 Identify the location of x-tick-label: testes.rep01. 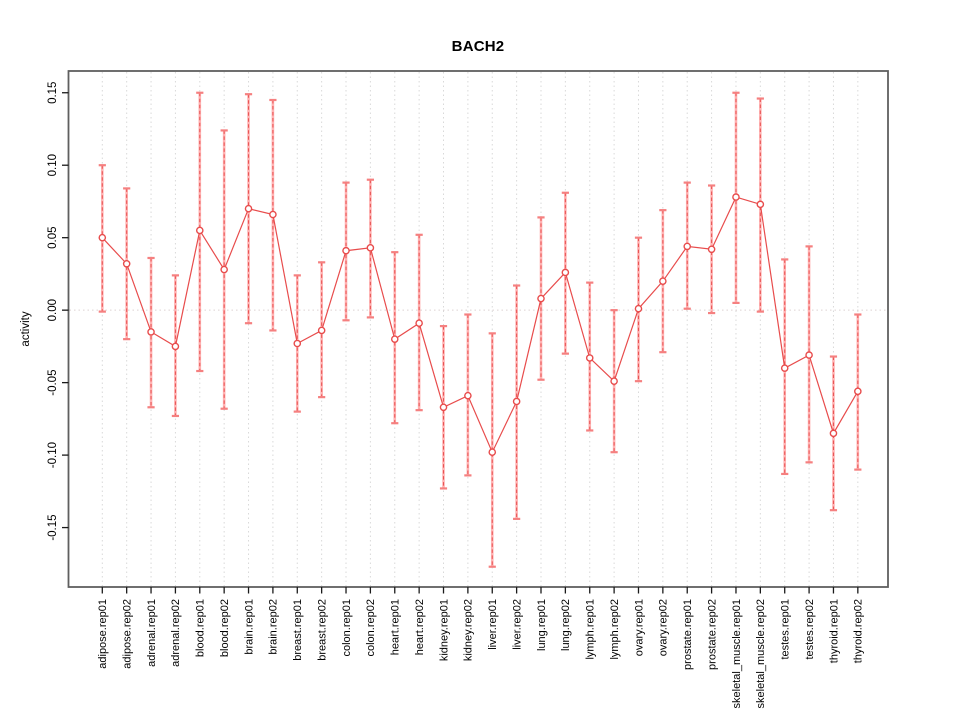
(786, 629).